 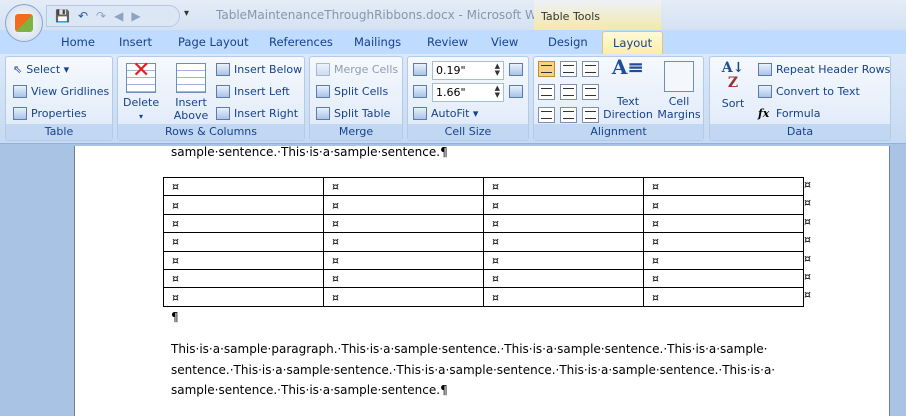 I want to click on insert-left-icon, so click(x=223, y=91).